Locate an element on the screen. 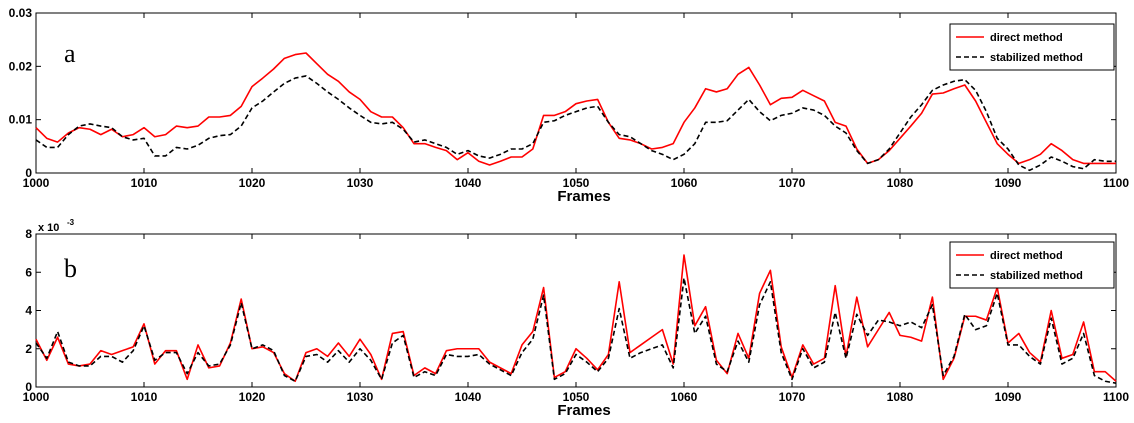 This screenshot has width=1134, height=423. y-tick-label: 0.02 is located at coordinates (21, 66).